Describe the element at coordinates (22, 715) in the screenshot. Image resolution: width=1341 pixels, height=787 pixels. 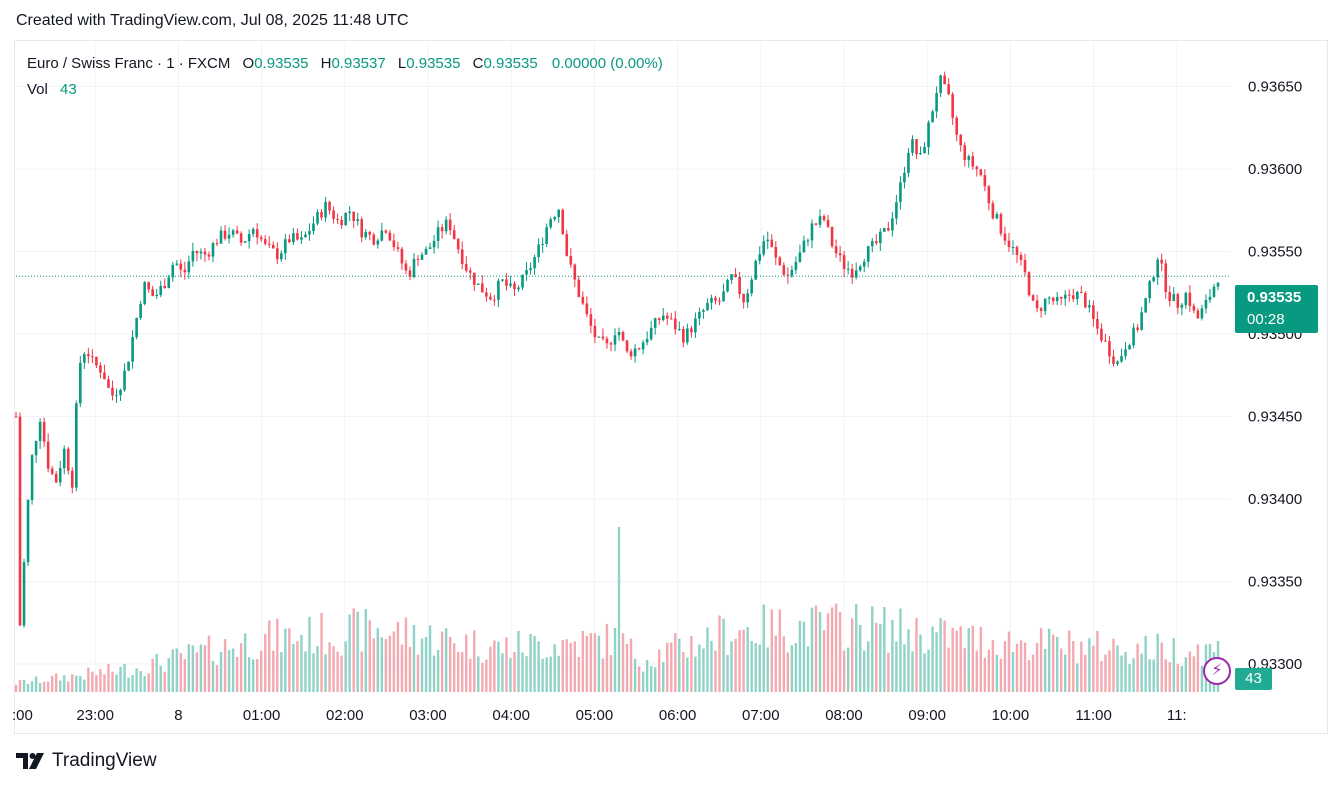
I see `x-tick-label: :00` at that location.